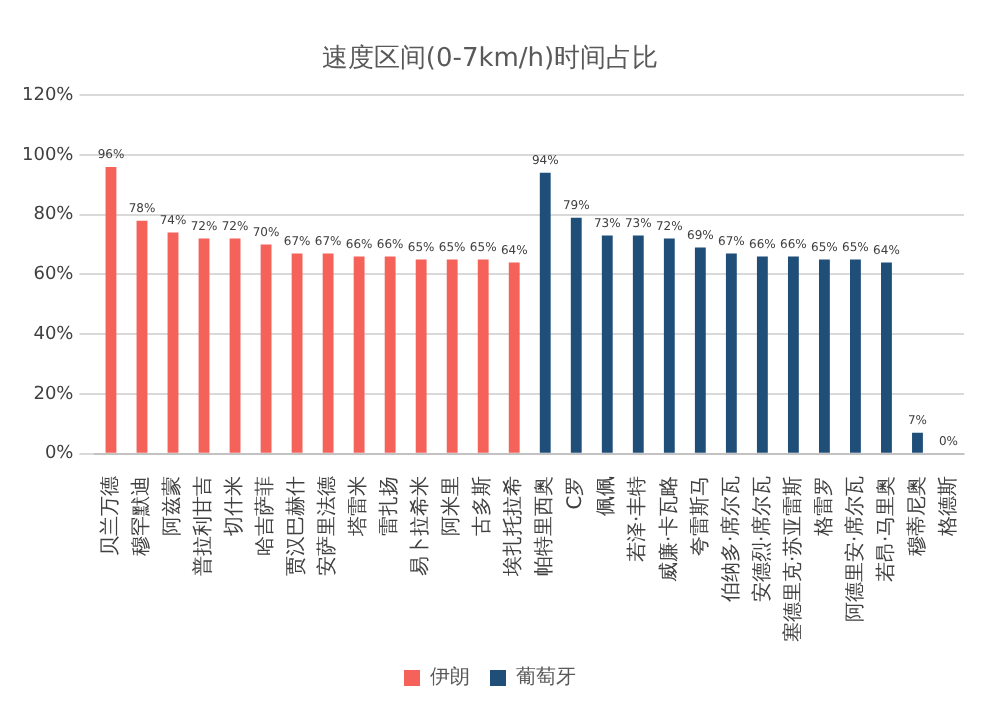  What do you see at coordinates (451, 505) in the screenshot?
I see `x-tick-label: 阿米里` at bounding box center [451, 505].